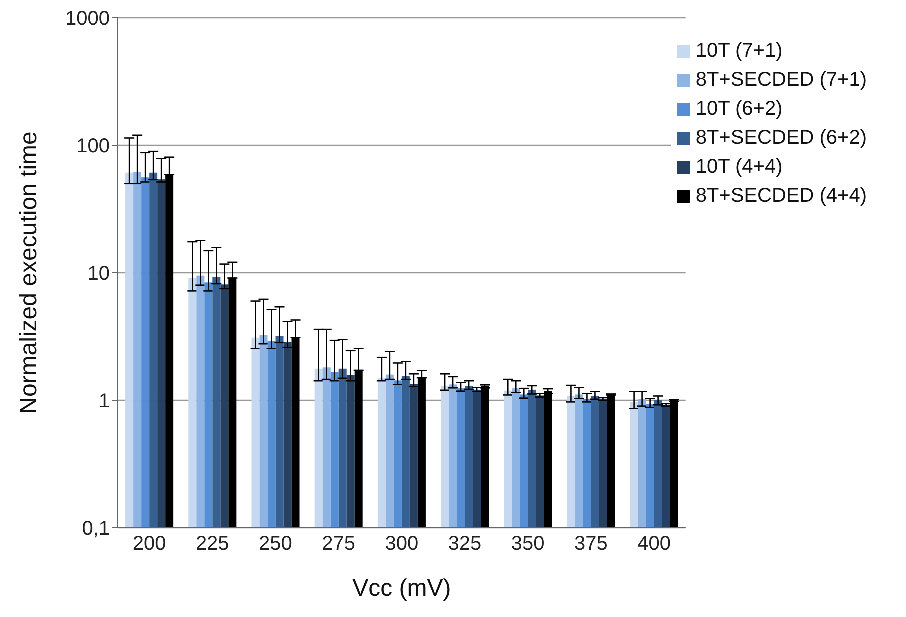 Image resolution: width=906 pixels, height=617 pixels. What do you see at coordinates (739, 167) in the screenshot?
I see `legend-label: 10T (4+4)` at bounding box center [739, 167].